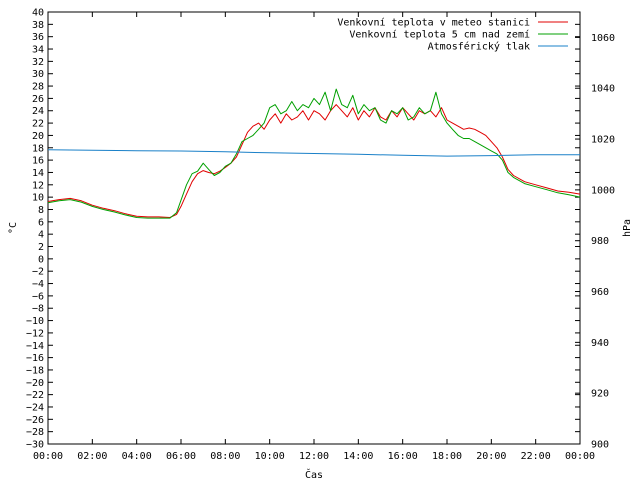 The width and height of the screenshot is (640, 480). I want to click on y-tick-label: −4, so click(38, 284).